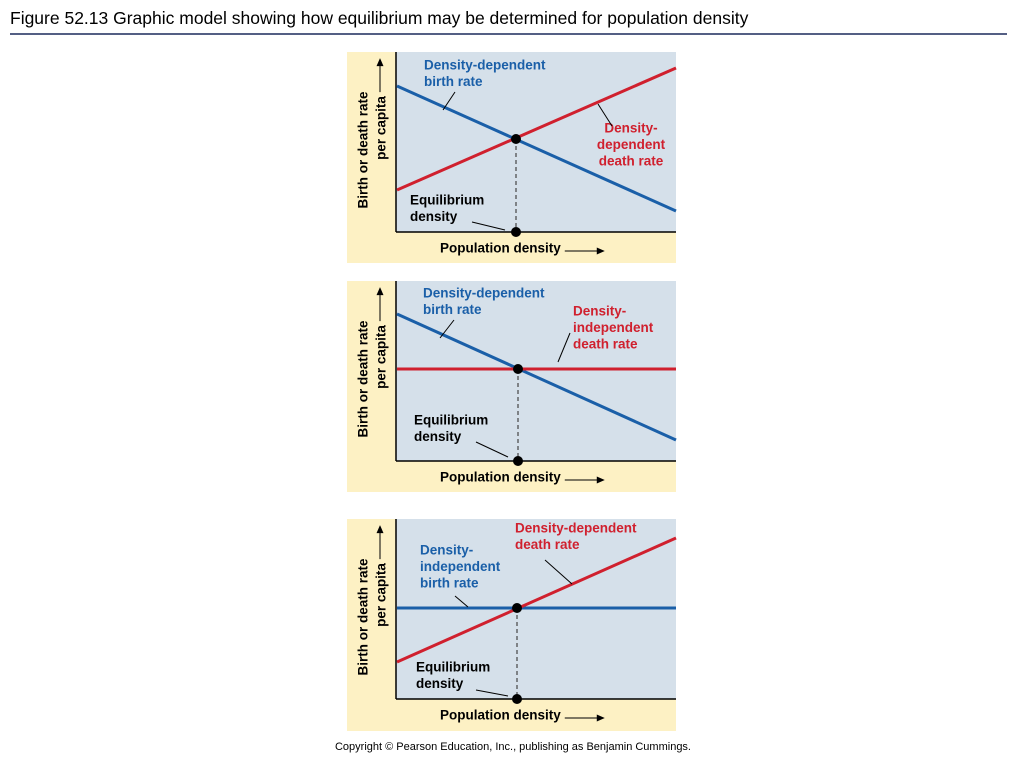 This screenshot has height=773, width=1024. Describe the element at coordinates (460, 566) in the screenshot. I see `birth-rate-label: independent` at that location.